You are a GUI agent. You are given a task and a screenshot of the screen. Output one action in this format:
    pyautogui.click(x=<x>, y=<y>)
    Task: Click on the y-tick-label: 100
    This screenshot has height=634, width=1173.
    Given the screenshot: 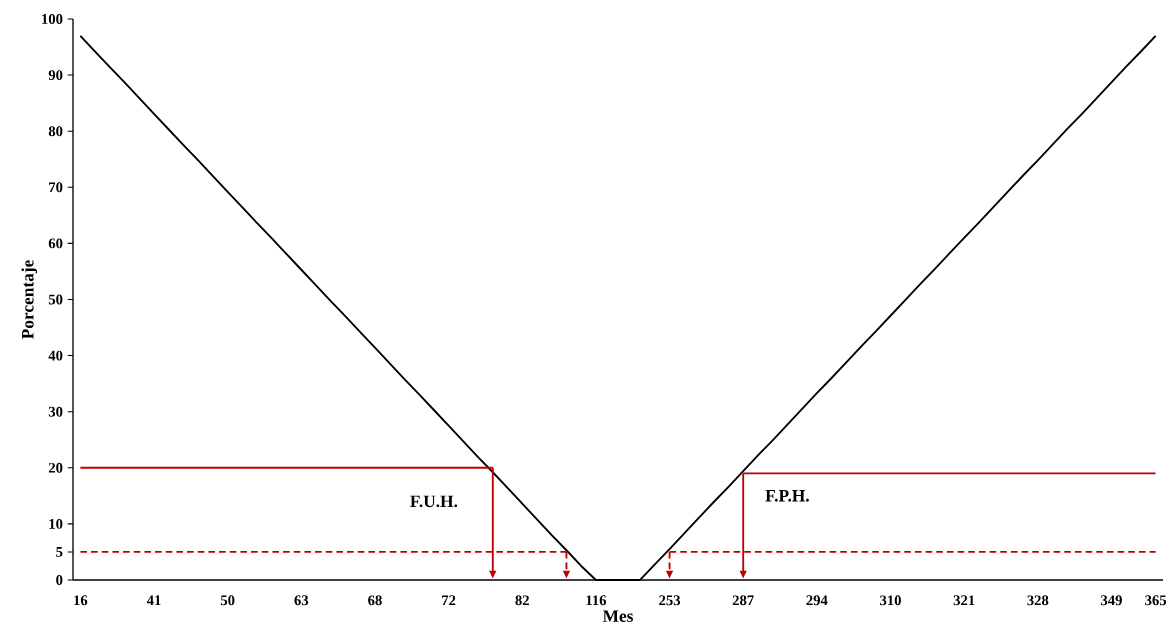 What is the action you would take?
    pyautogui.click(x=52, y=19)
    